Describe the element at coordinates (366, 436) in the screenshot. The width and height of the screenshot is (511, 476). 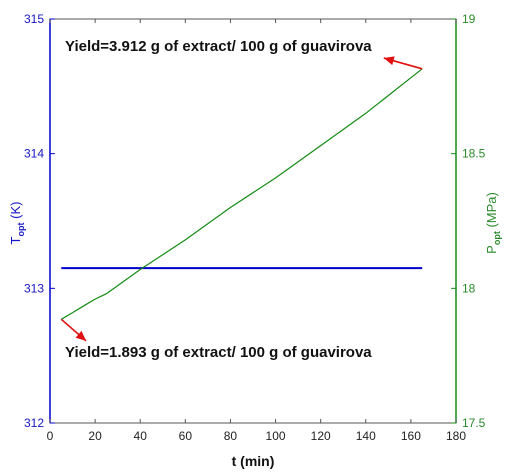
I see `x-tick-label: 140` at that location.